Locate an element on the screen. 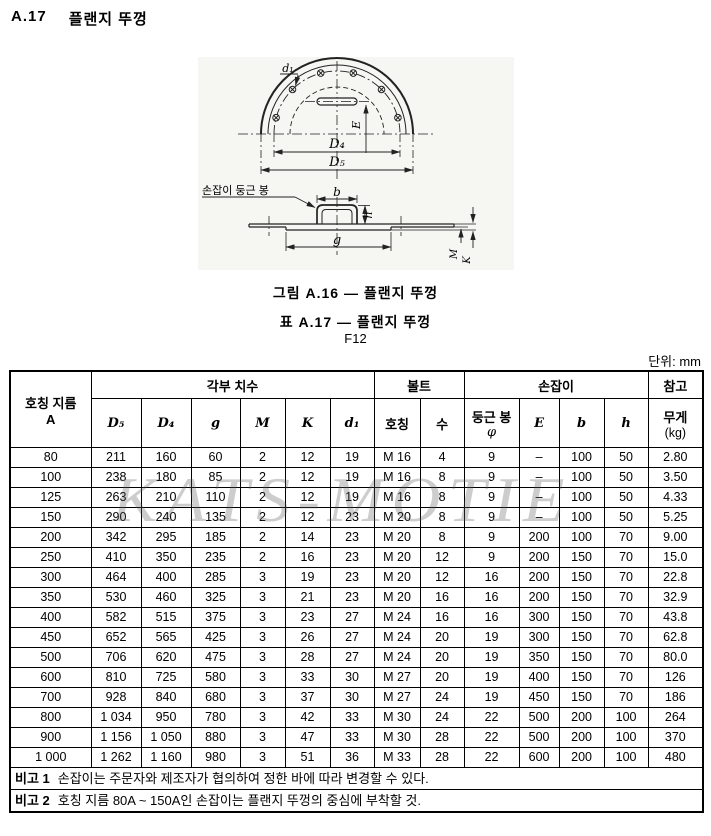  table-cell: 652 is located at coordinates (116, 637).